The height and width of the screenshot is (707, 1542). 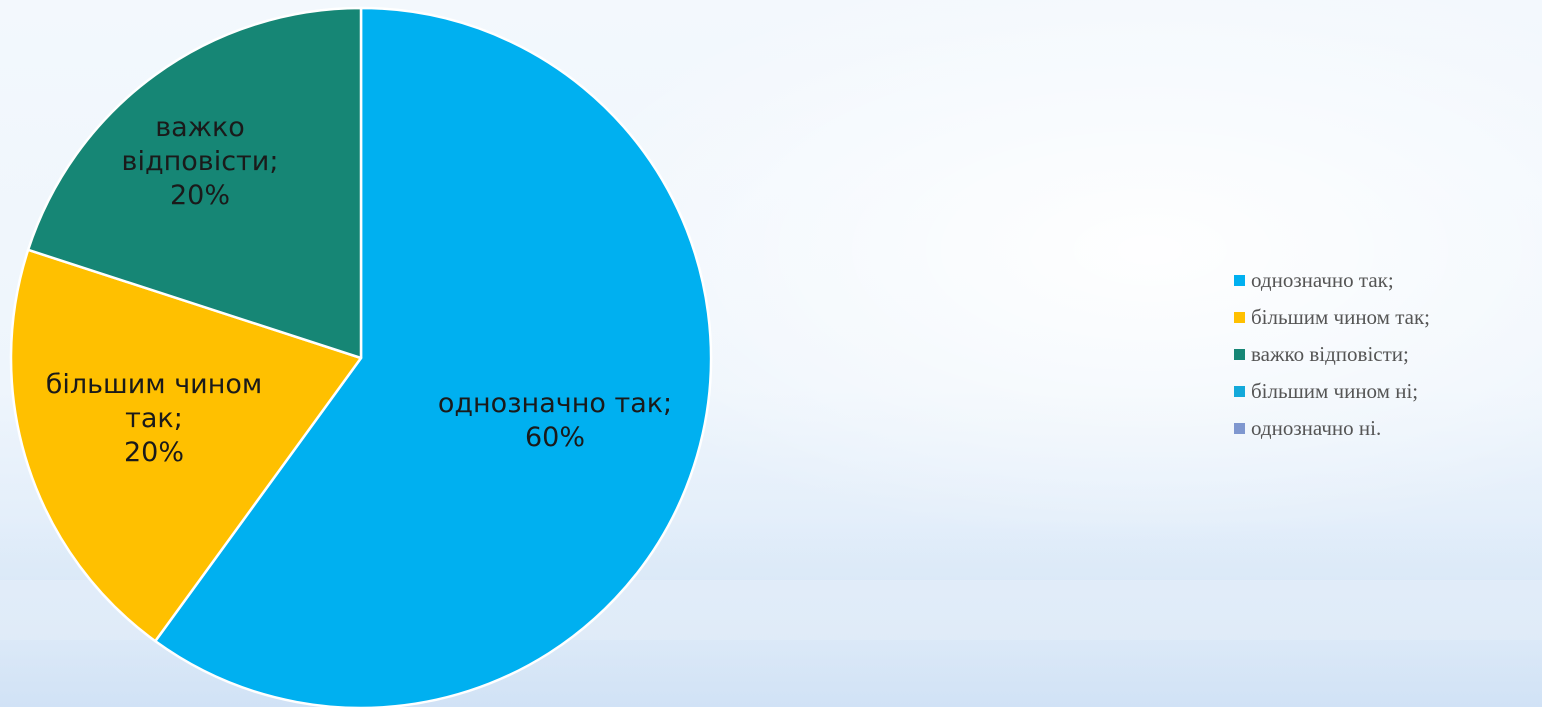 What do you see at coordinates (1340, 317) in the screenshot?
I see `legend-label: більшим чином так;` at bounding box center [1340, 317].